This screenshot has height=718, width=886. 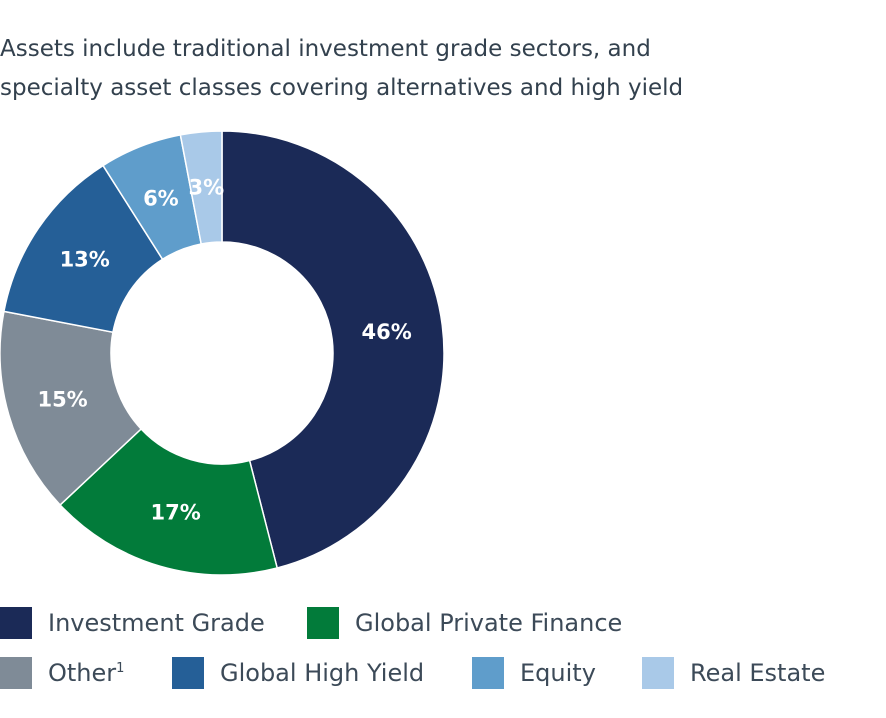 I want to click on donut-slice-global-private-finance, so click(x=169, y=501).